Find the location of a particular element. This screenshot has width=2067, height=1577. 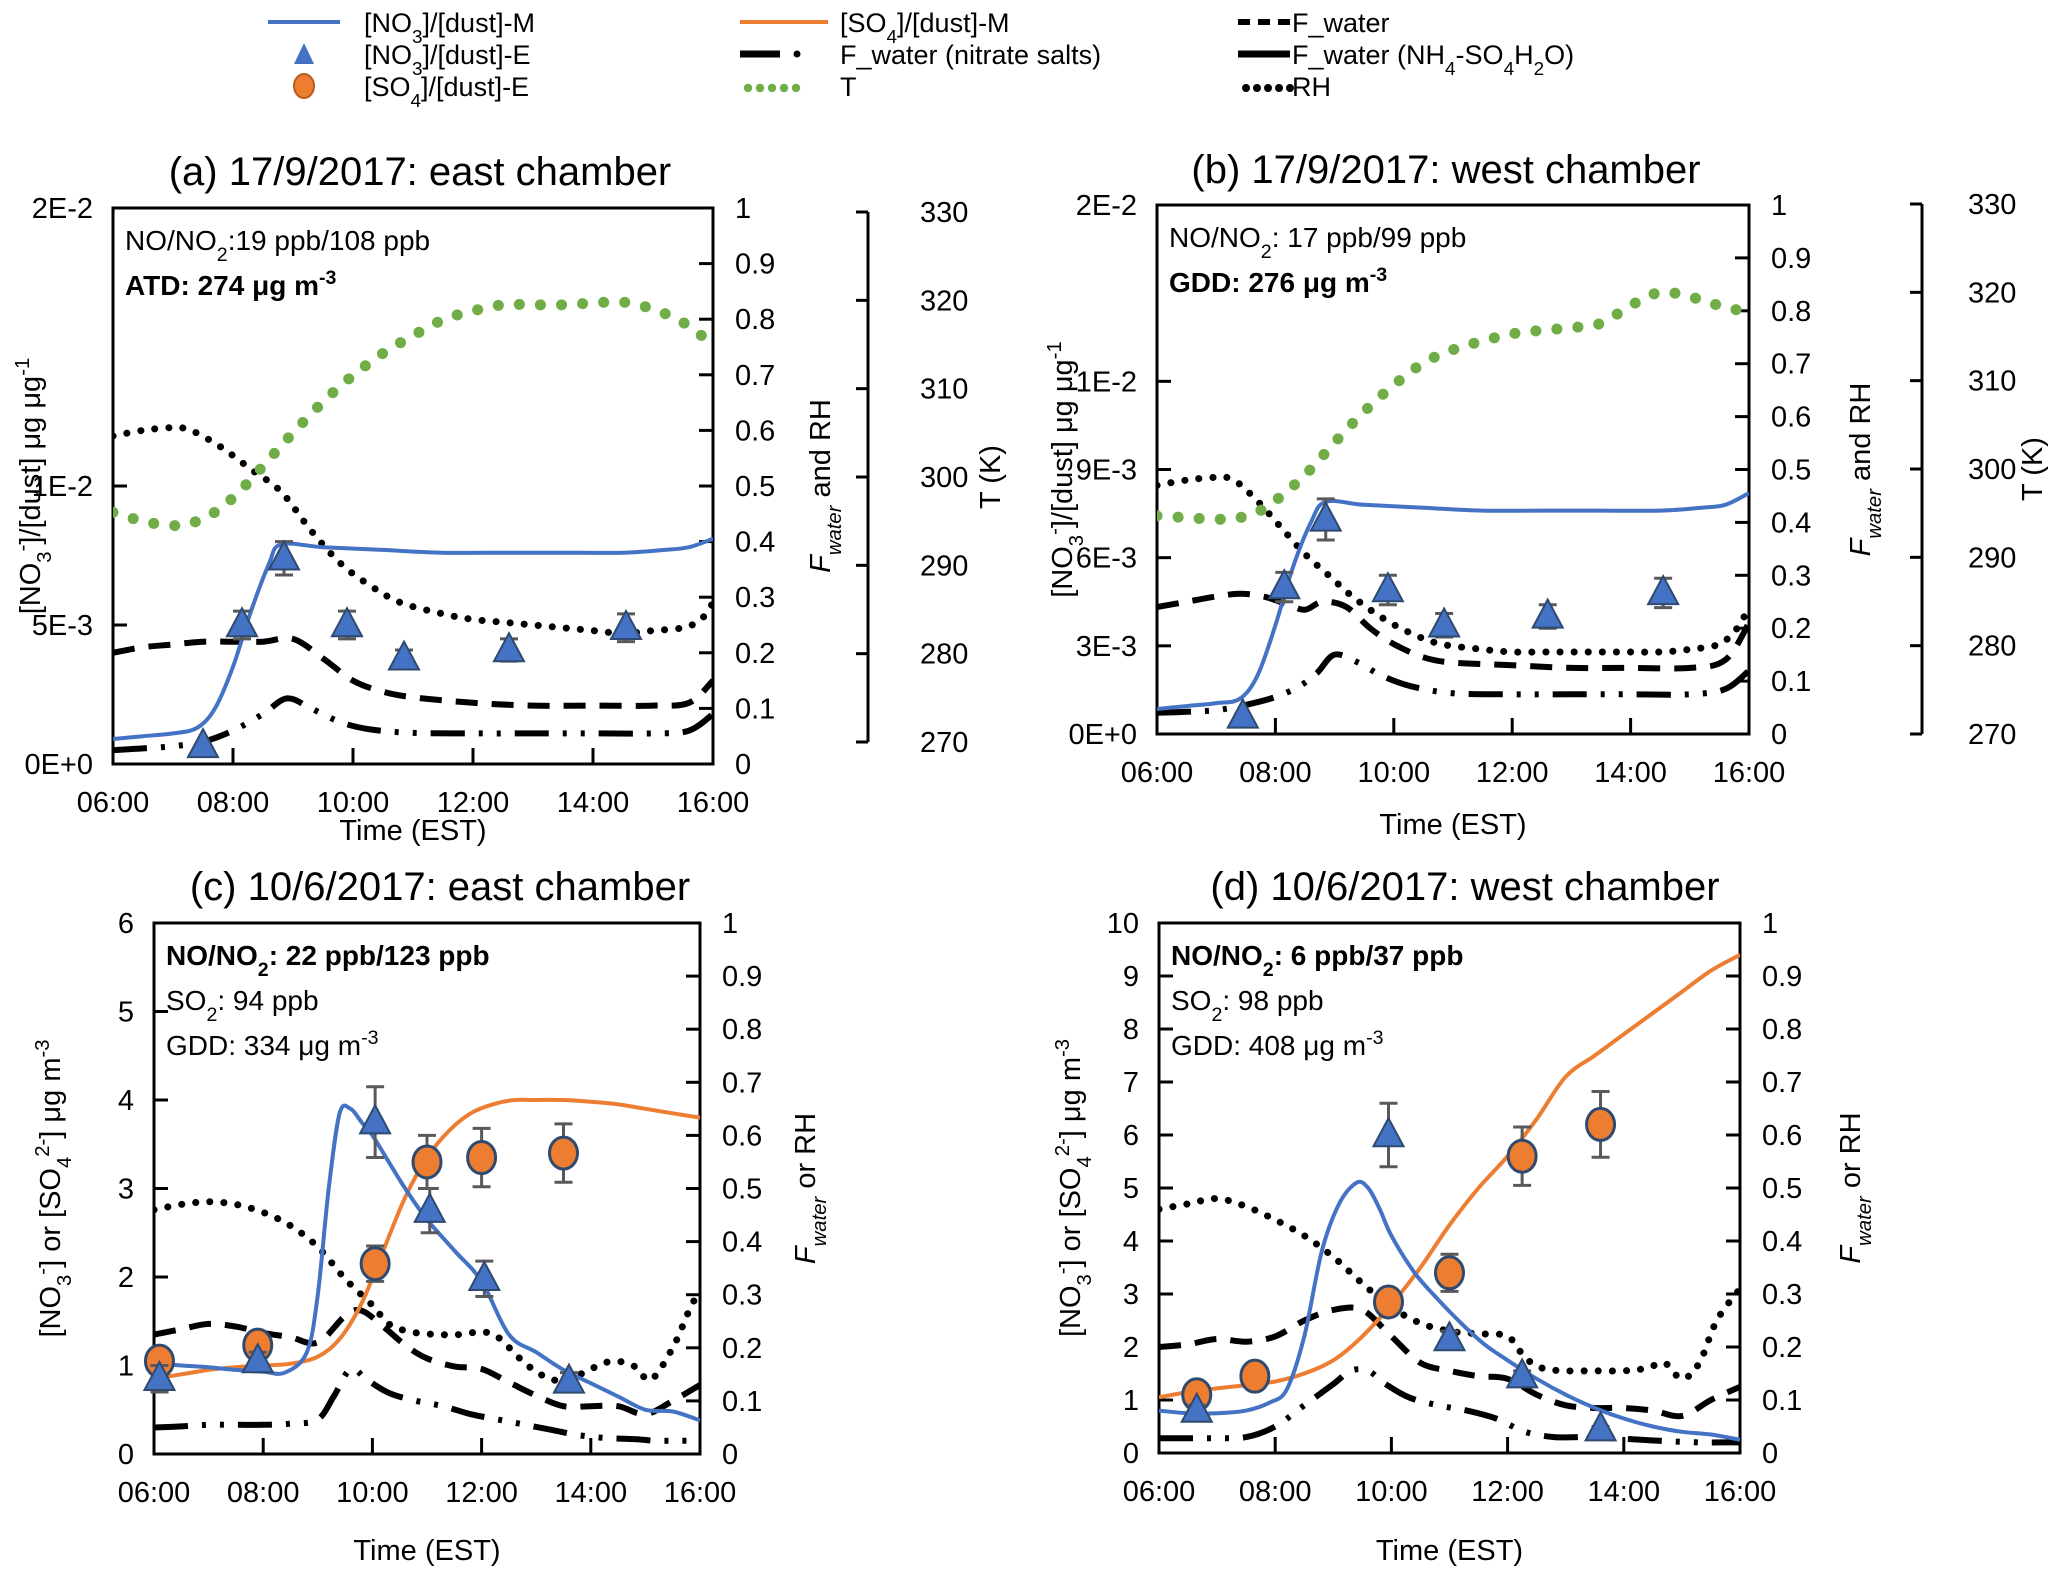

annotation: SO2: 98 ppb is located at coordinates (1247, 1005).